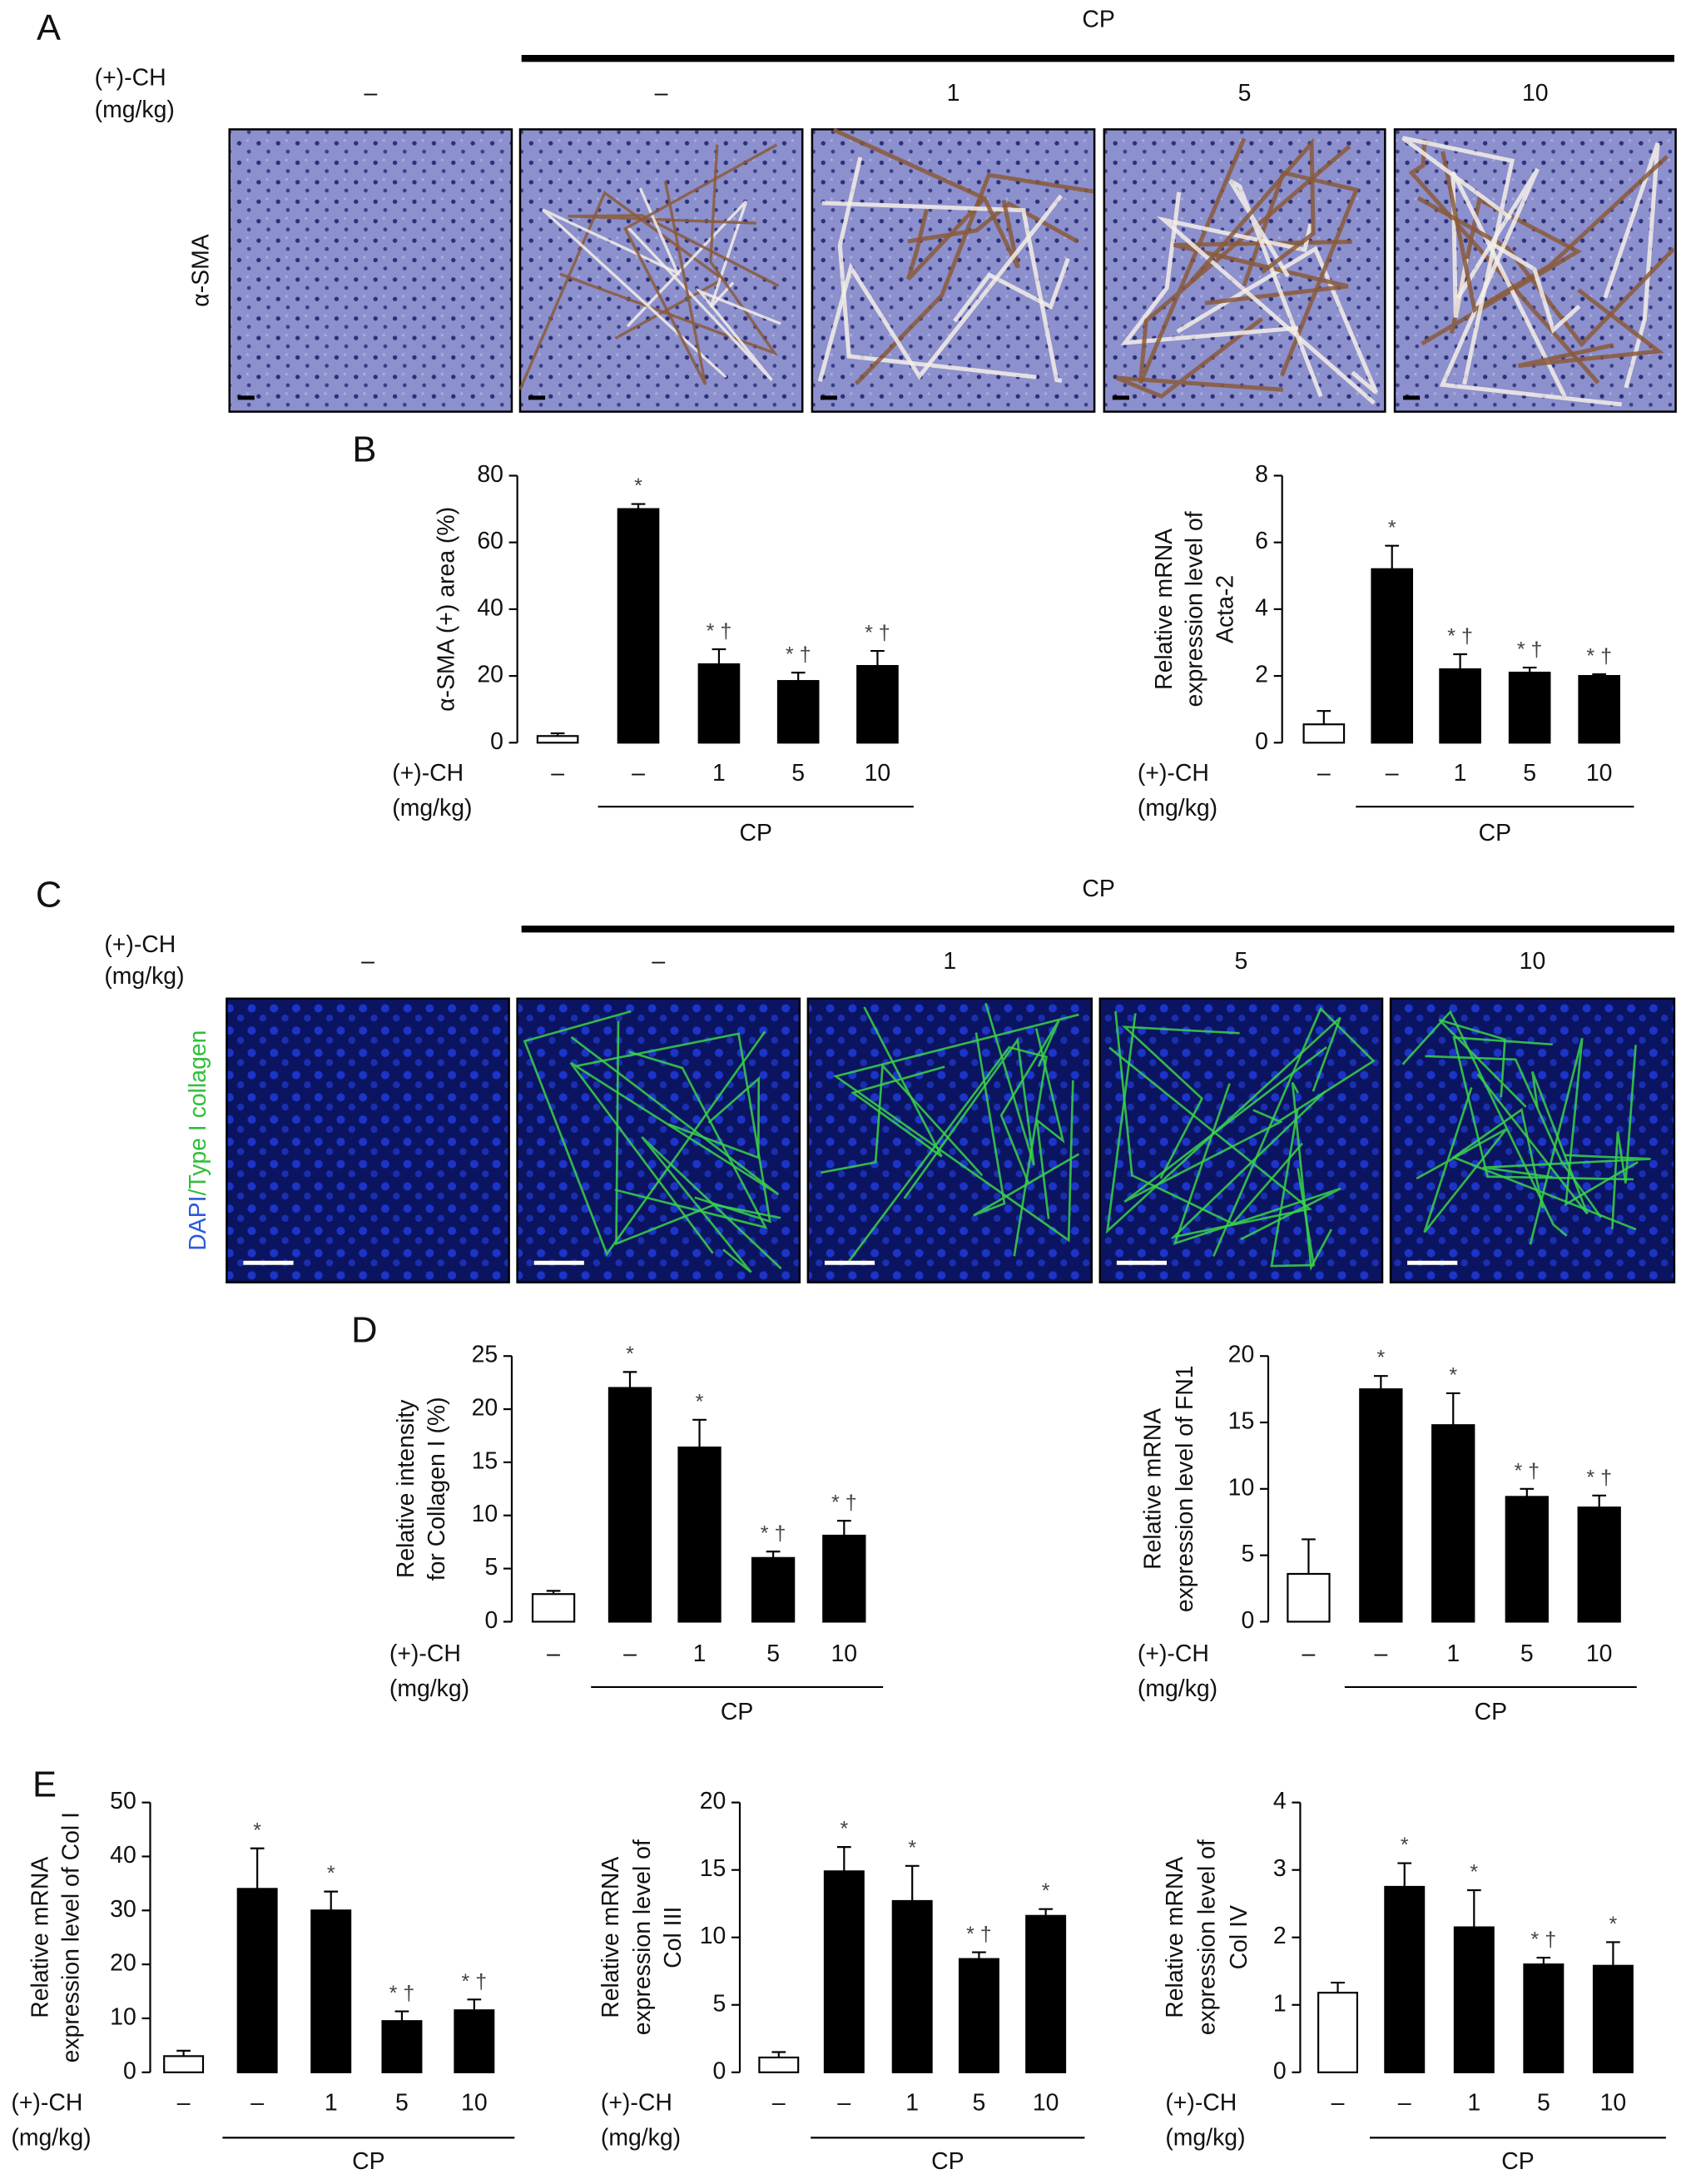 This screenshot has height=2184, width=1691. I want to click on x-tick-label: 10, so click(844, 1653).